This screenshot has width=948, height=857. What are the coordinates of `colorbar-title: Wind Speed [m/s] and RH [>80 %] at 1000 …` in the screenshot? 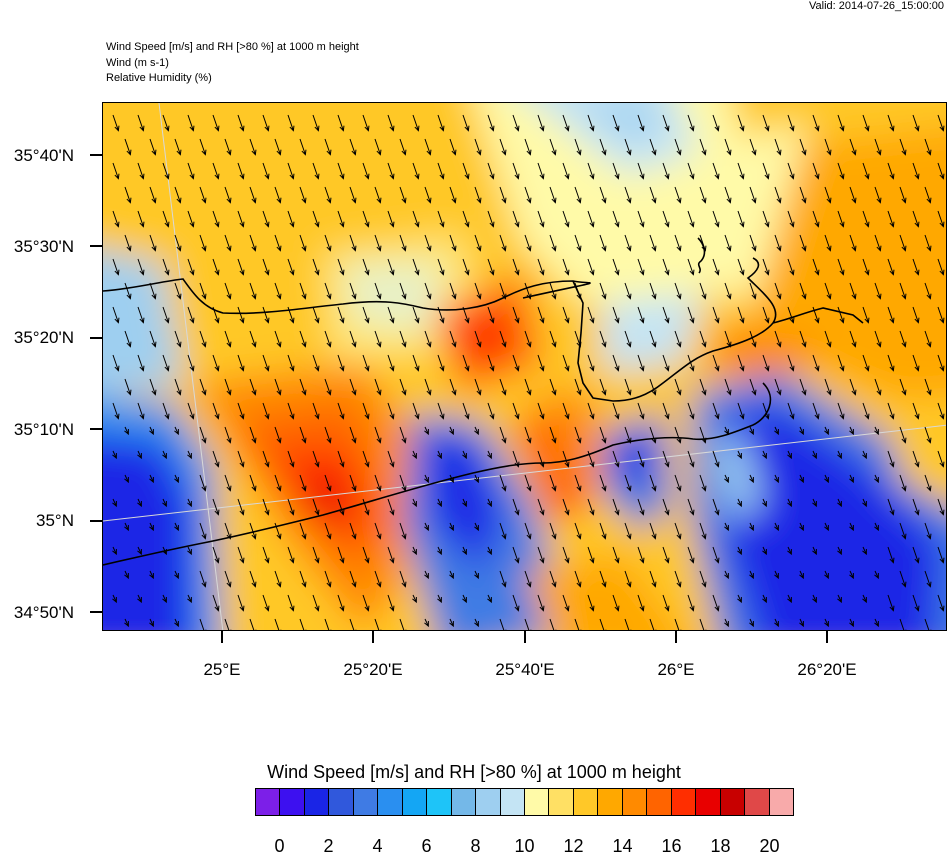 It's located at (474, 772).